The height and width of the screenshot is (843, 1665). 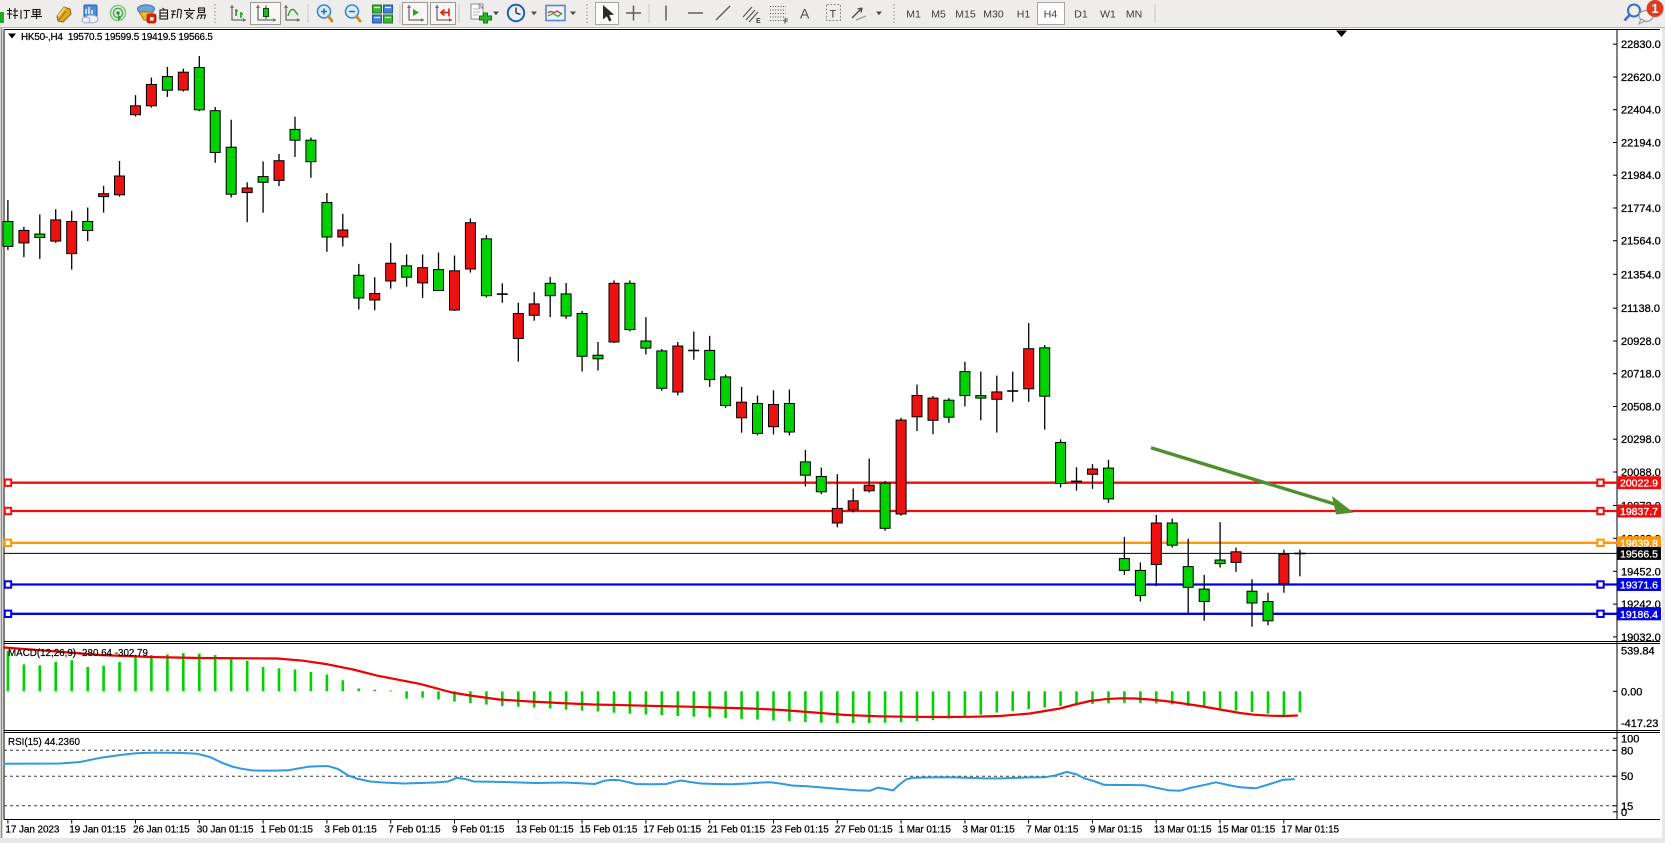 What do you see at coordinates (1630, 739) in the screenshot?
I see `svg-text: 100` at bounding box center [1630, 739].